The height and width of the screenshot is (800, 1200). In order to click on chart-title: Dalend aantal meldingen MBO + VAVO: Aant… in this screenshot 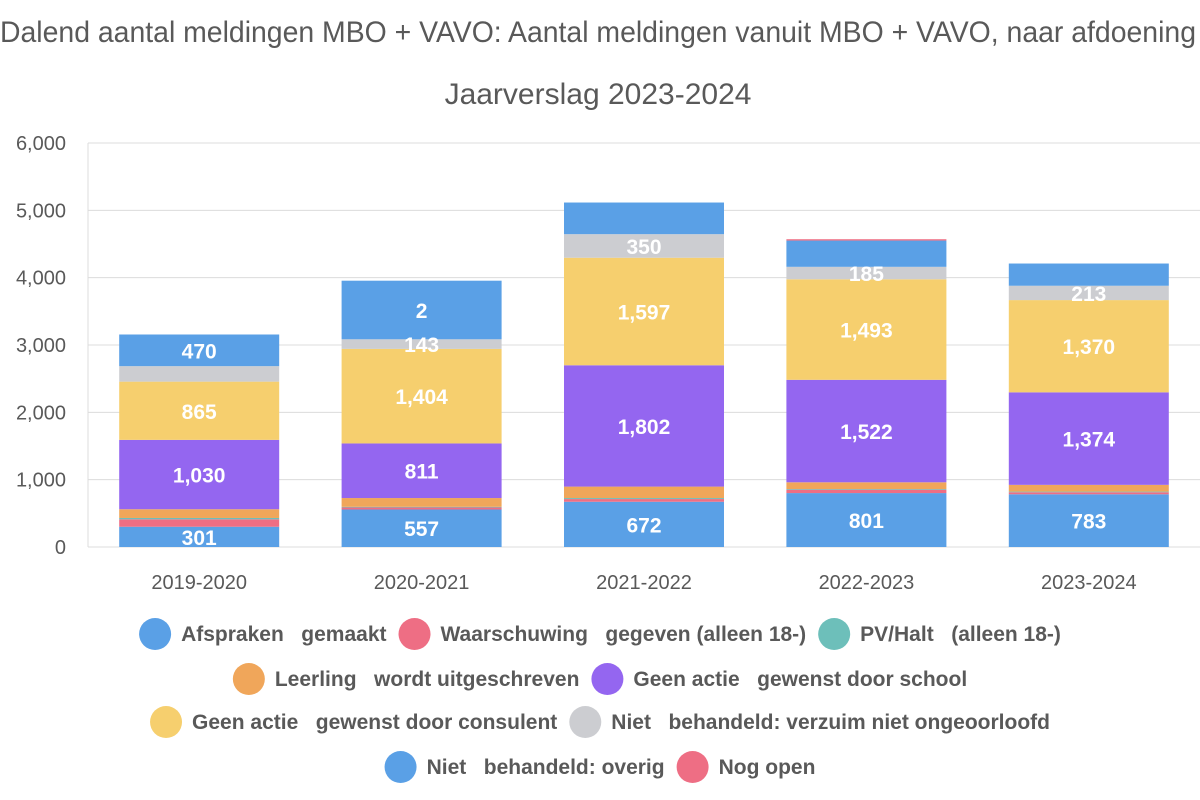, I will do `click(598, 32)`.